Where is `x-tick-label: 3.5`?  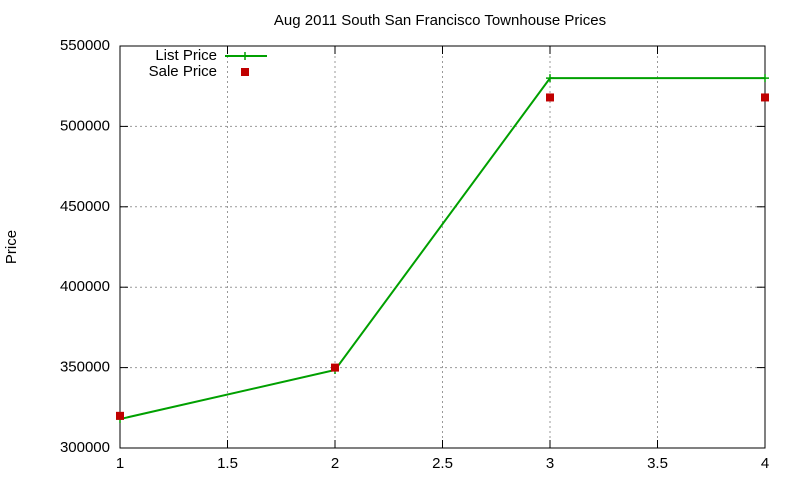 x-tick-label: 3.5 is located at coordinates (657, 463).